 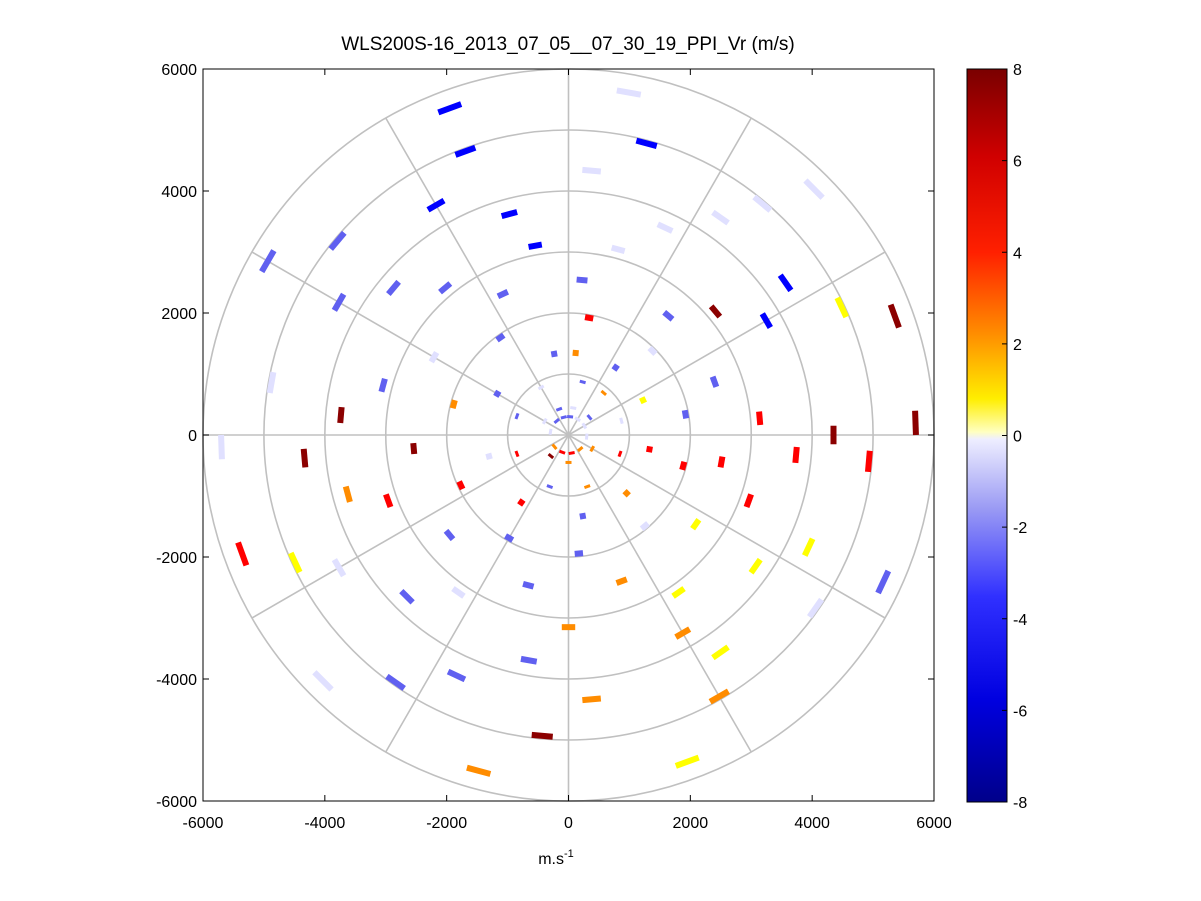 I want to click on colorbar-tick-label: -2, so click(x=1020, y=528).